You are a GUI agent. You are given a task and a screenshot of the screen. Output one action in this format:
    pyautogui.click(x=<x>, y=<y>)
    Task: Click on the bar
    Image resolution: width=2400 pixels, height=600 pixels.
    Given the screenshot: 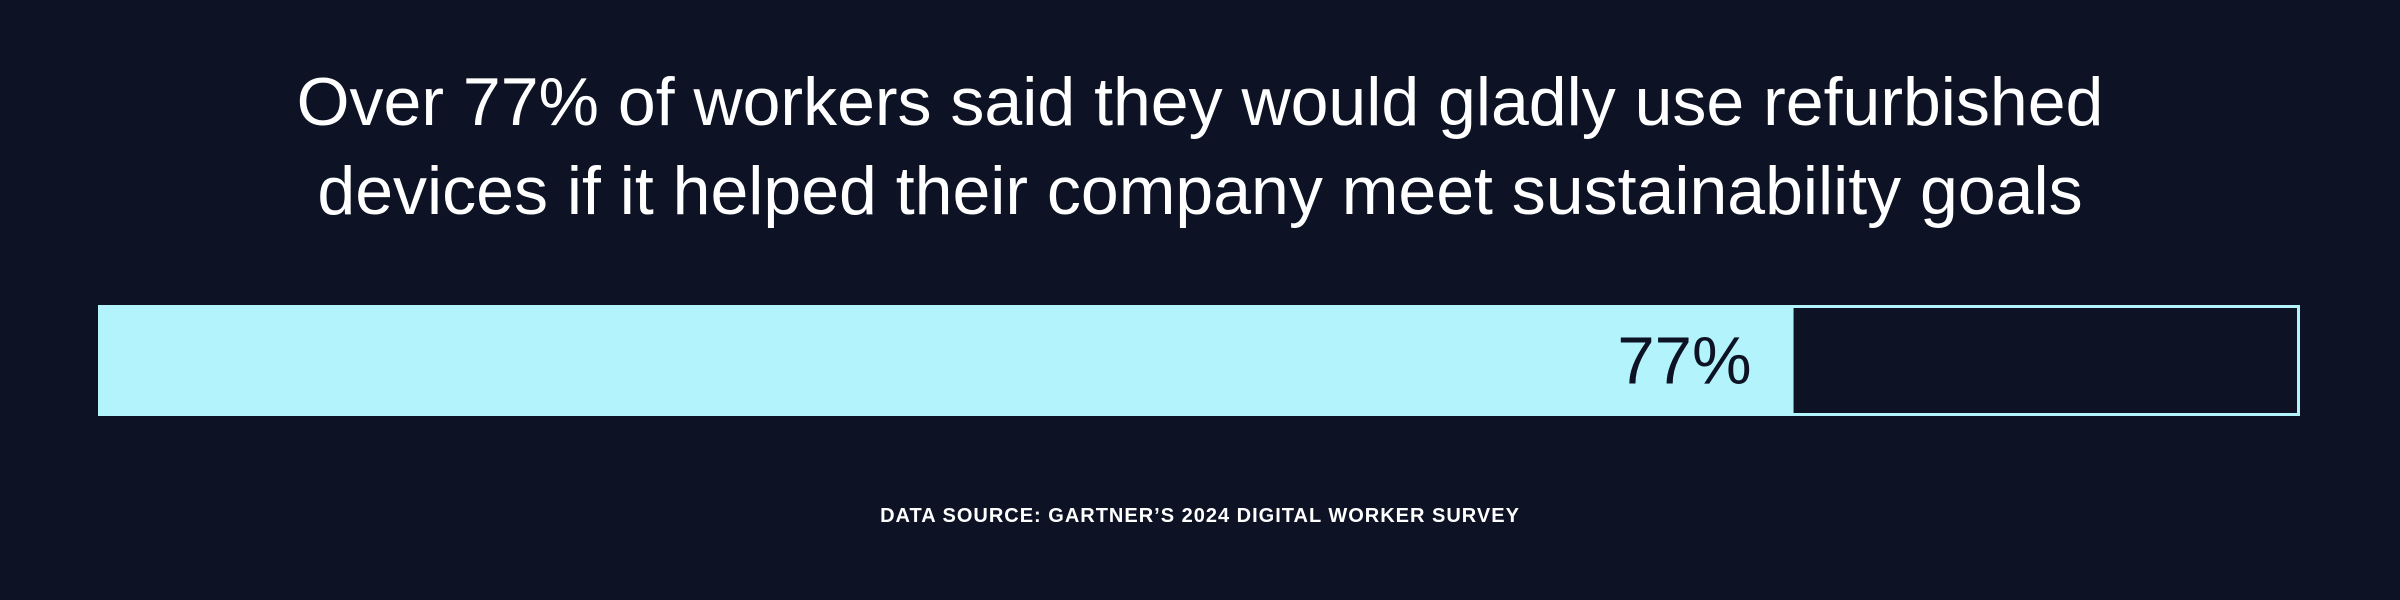 What is the action you would take?
    pyautogui.click(x=946, y=360)
    